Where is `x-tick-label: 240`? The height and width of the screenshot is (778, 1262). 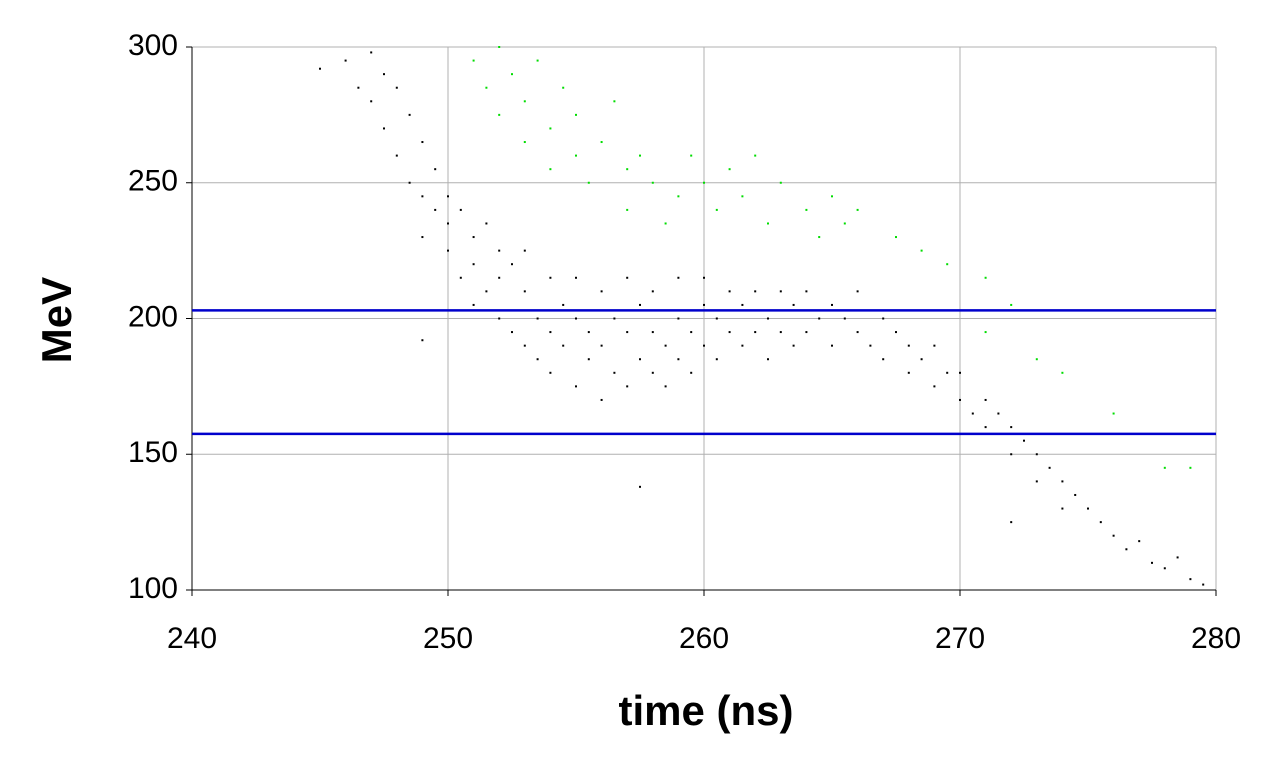
x-tick-label: 240 is located at coordinates (192, 638).